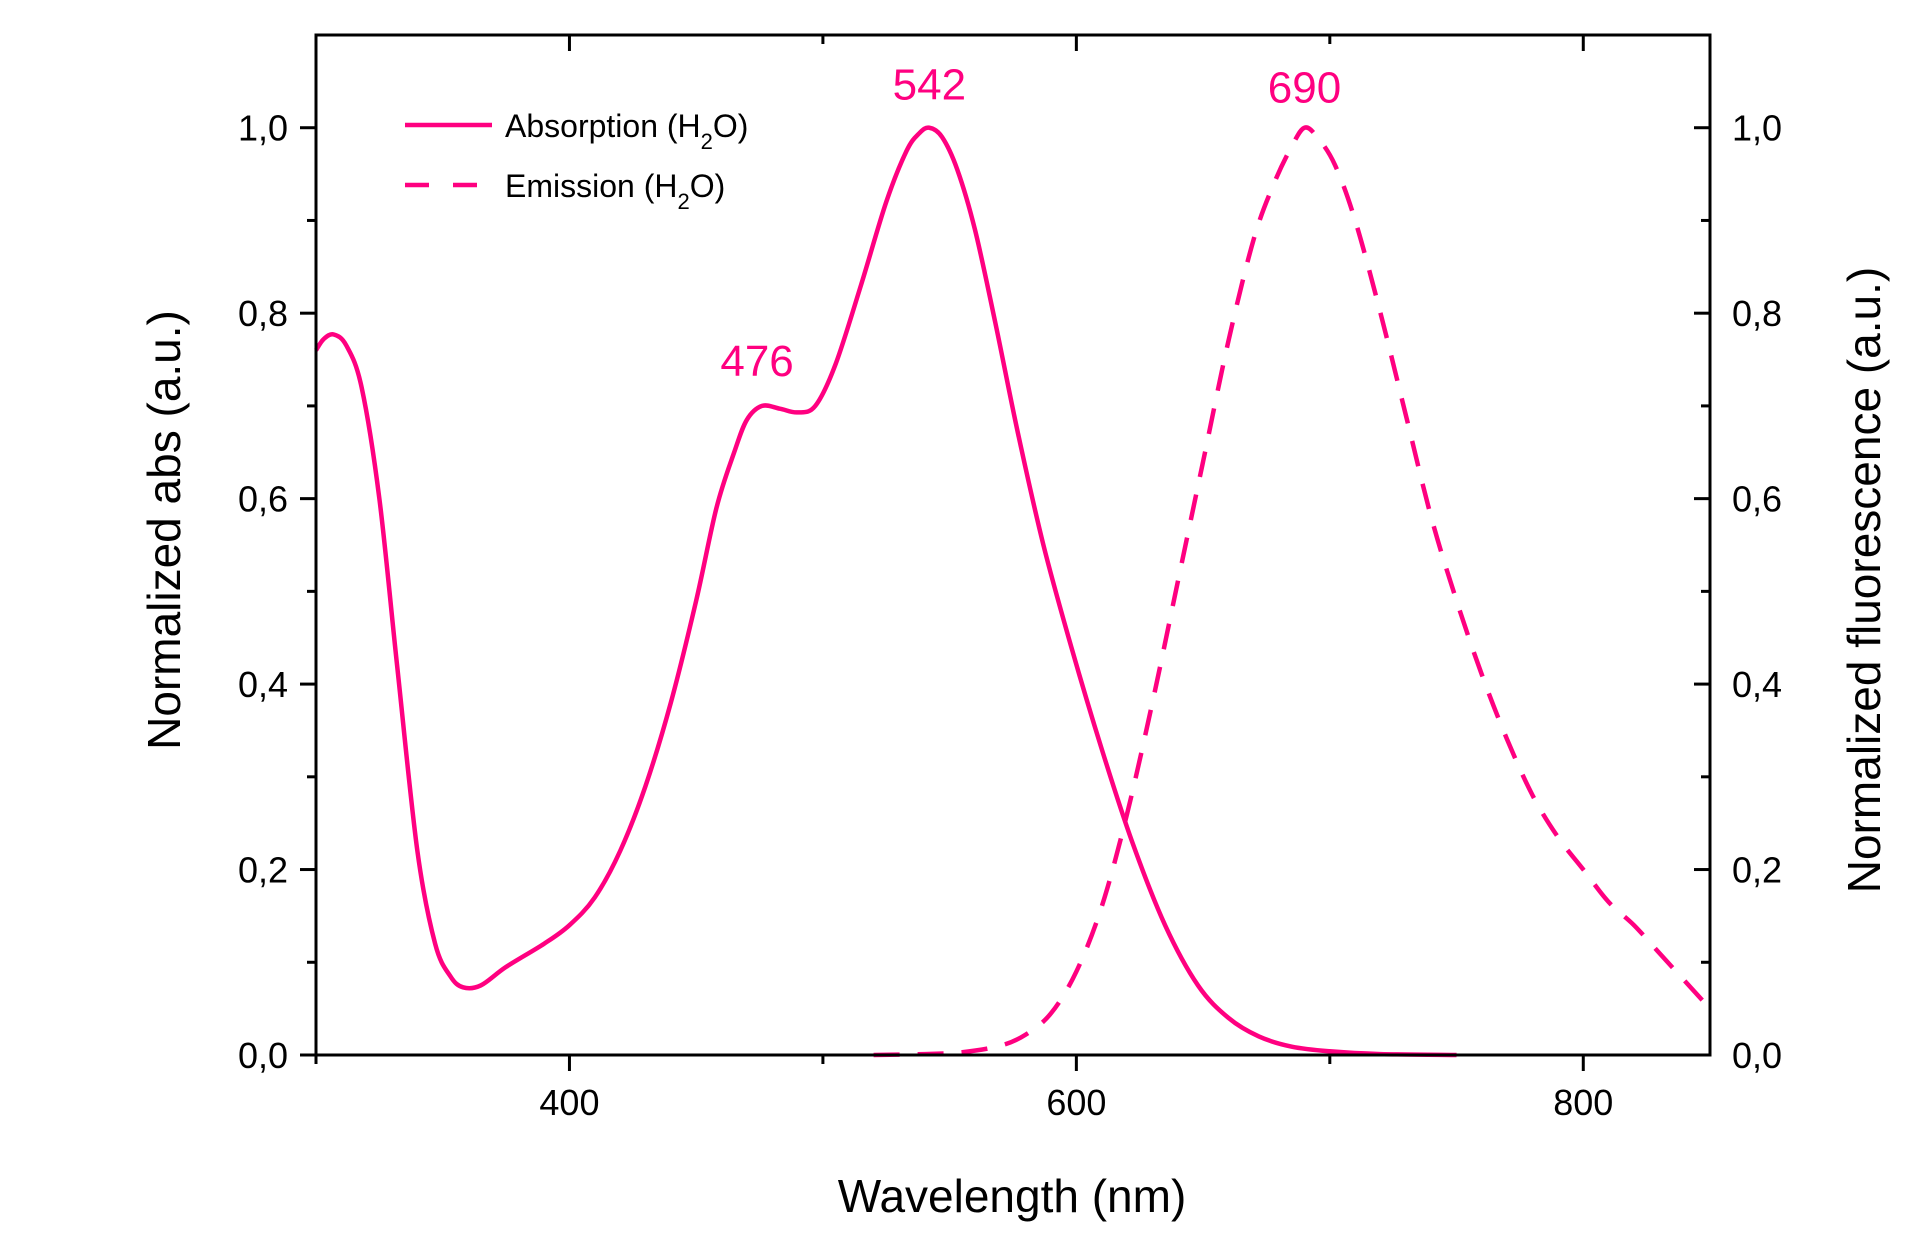  What do you see at coordinates (263, 1055) in the screenshot?
I see `y-tick-label: 0,0` at bounding box center [263, 1055].